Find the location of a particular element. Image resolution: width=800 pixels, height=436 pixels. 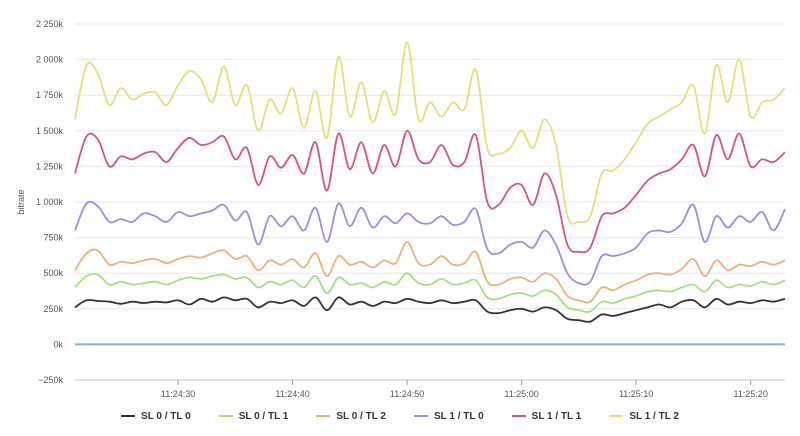

y-axis-label: bitrate is located at coordinates (21, 201).